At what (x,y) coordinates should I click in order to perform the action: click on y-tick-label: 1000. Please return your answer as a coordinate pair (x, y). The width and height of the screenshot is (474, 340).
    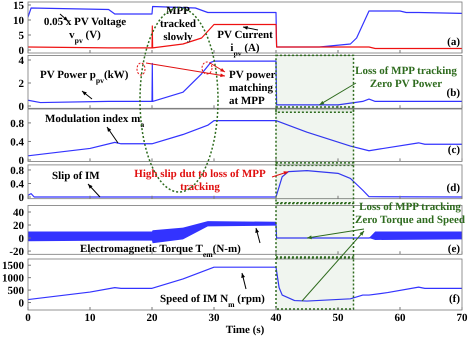
    Looking at the image, I should click on (13, 278).